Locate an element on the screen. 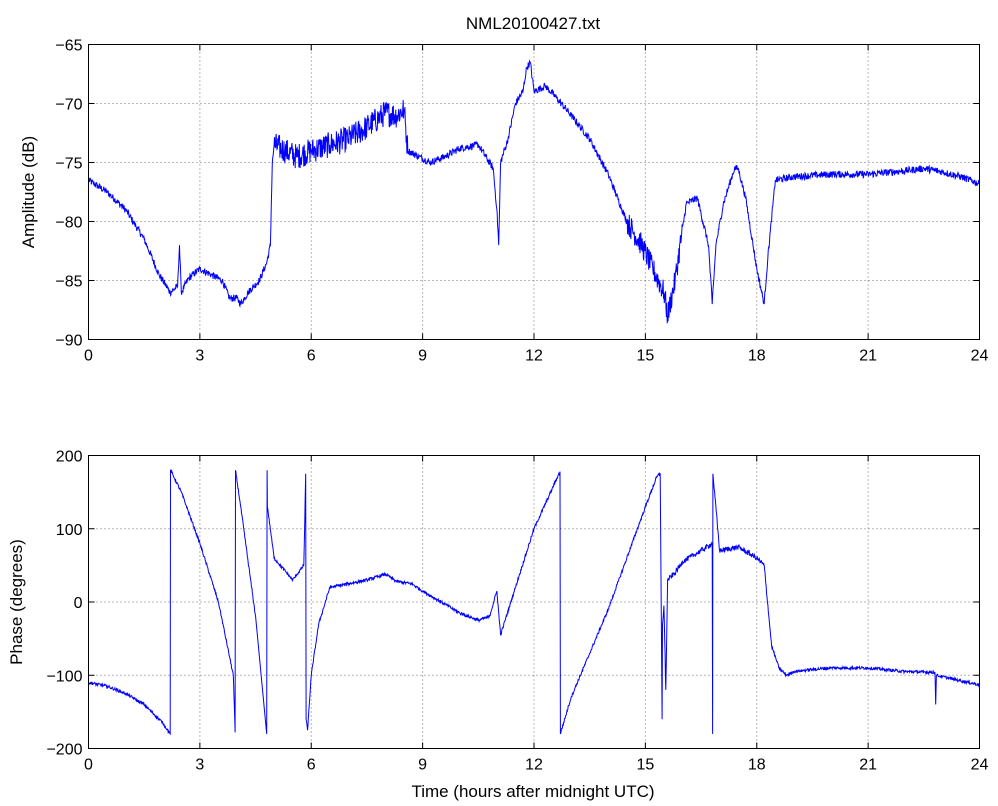 The width and height of the screenshot is (998, 806). amplitude-y-label: Amplitude (dB) is located at coordinates (28, 192).